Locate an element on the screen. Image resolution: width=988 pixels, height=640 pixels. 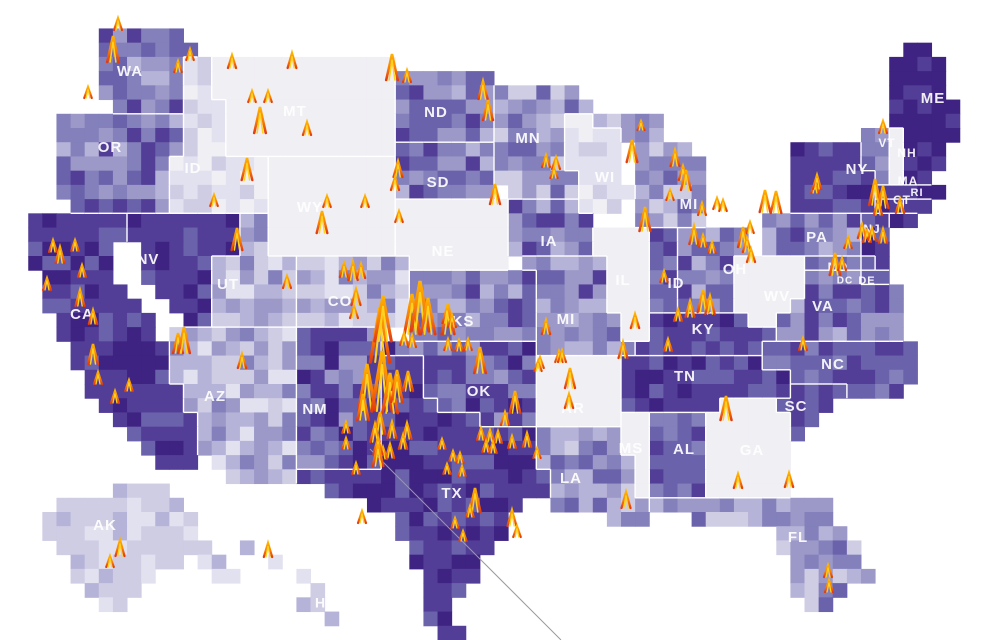
county-cell-MS is located at coordinates (642, 477).